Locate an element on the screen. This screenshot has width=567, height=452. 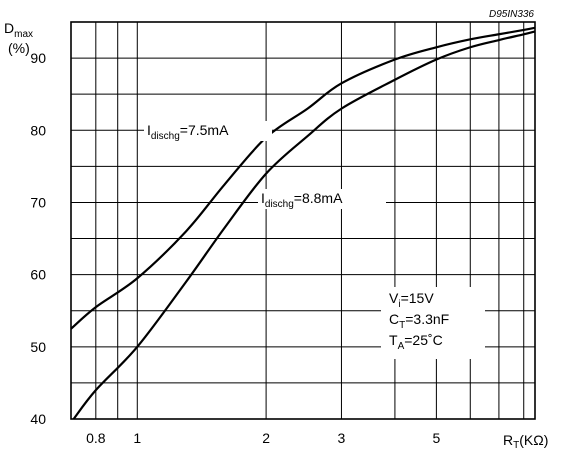
conditions-box is located at coordinates (433, 323).